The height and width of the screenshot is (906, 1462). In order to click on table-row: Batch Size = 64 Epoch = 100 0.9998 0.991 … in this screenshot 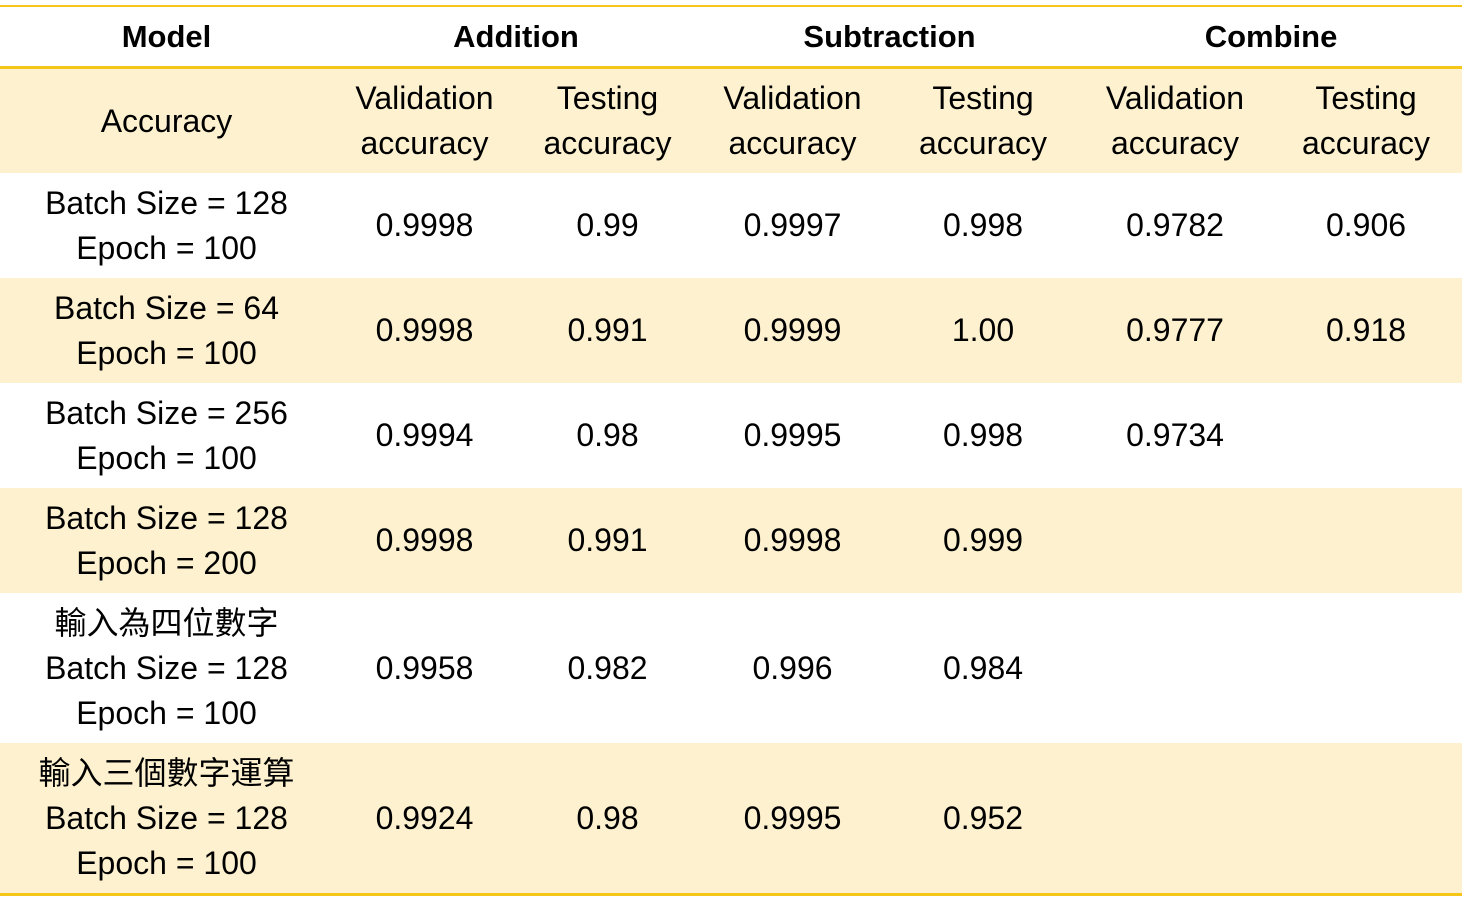, I will do `click(731, 330)`.